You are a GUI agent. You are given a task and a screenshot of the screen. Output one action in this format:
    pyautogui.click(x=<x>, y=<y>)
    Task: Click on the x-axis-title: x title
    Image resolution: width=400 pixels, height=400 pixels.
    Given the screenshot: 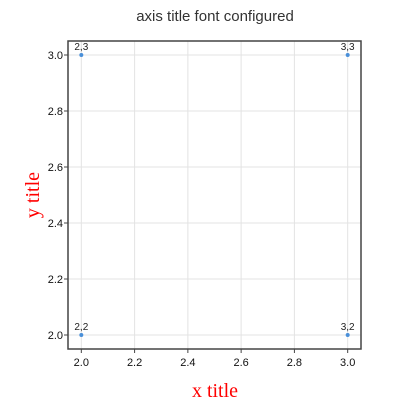 What is the action you would take?
    pyautogui.click(x=215, y=390)
    